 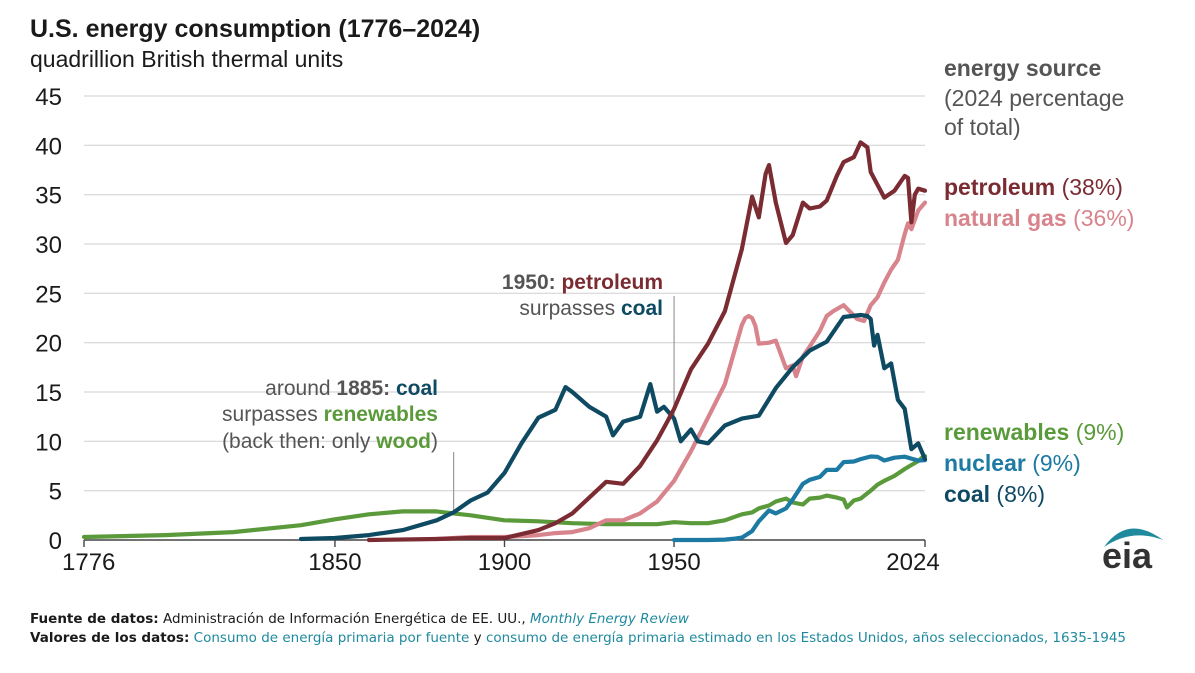 What do you see at coordinates (48, 344) in the screenshot?
I see `y-tick-label: 20` at bounding box center [48, 344].